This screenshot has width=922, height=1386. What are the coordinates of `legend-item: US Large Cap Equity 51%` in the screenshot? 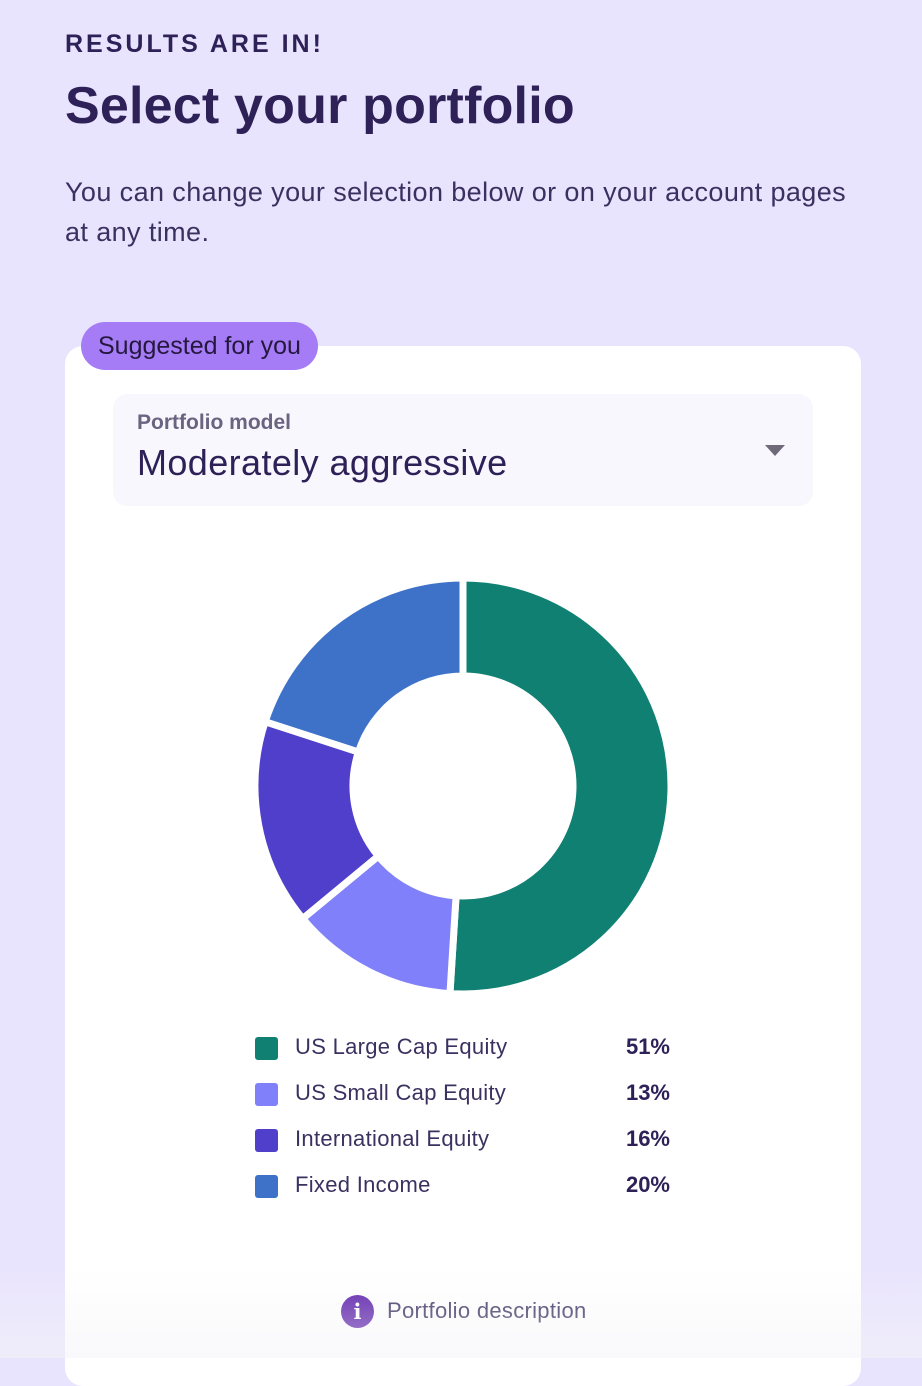 It's located at (462, 1055).